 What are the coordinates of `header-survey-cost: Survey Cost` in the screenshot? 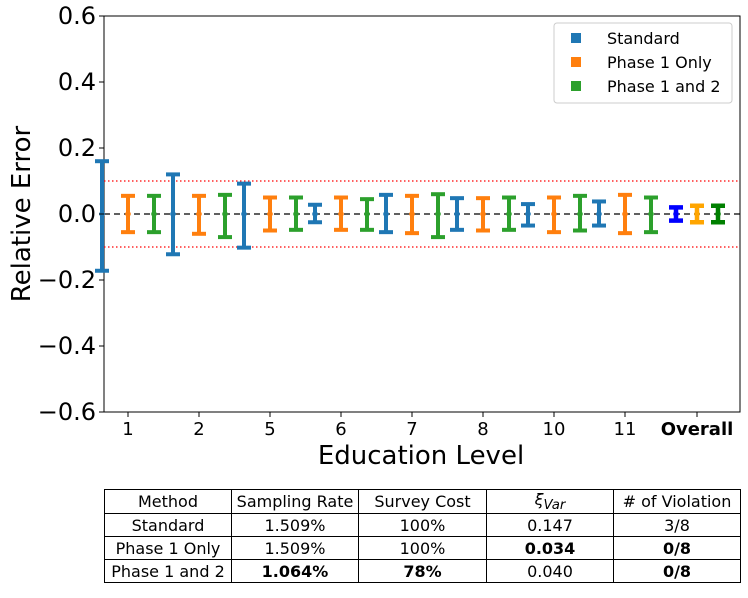 It's located at (422, 501).